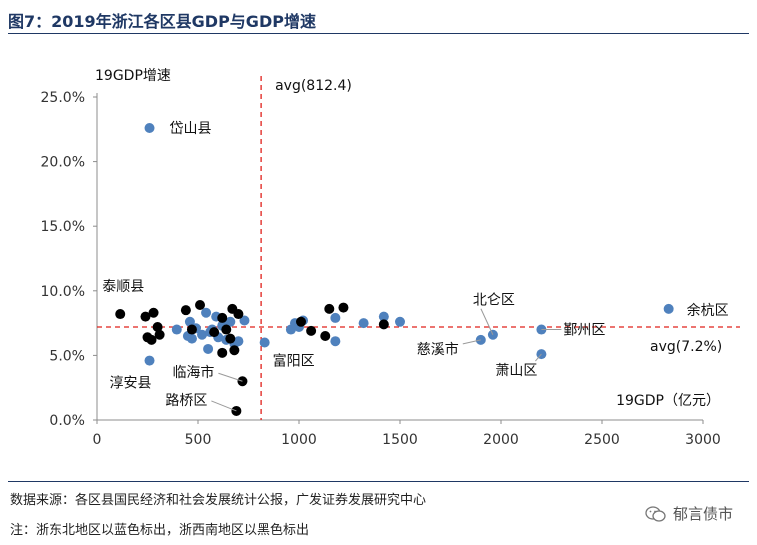 This screenshot has height=545, width=757. I want to click on watermark: 郁言债市, so click(689, 513).